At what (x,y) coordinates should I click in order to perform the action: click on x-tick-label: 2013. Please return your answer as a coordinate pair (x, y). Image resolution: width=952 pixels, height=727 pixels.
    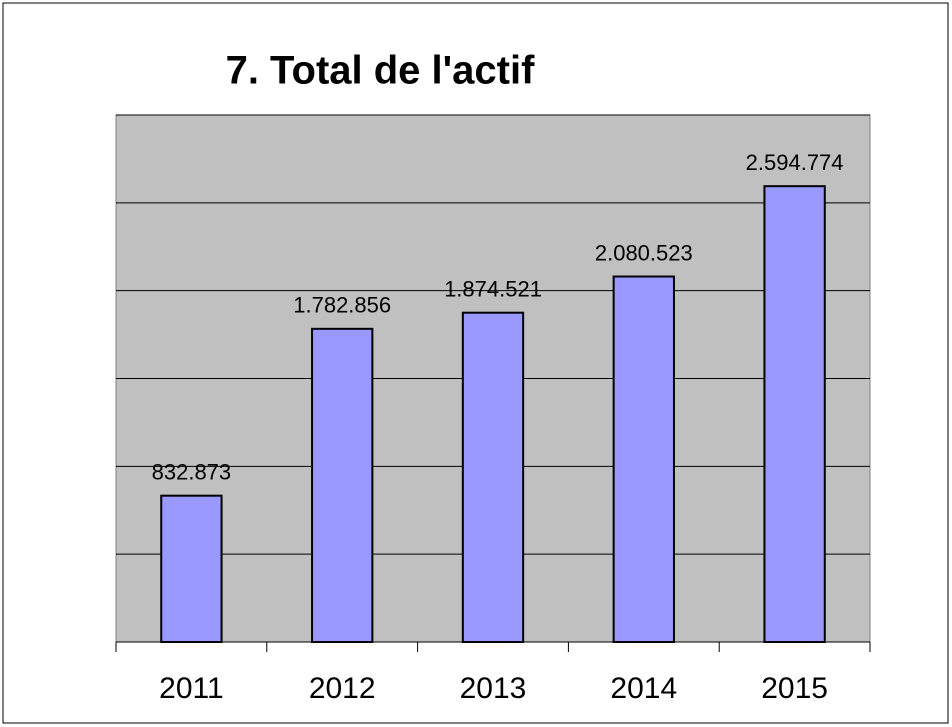
    Looking at the image, I should click on (493, 688).